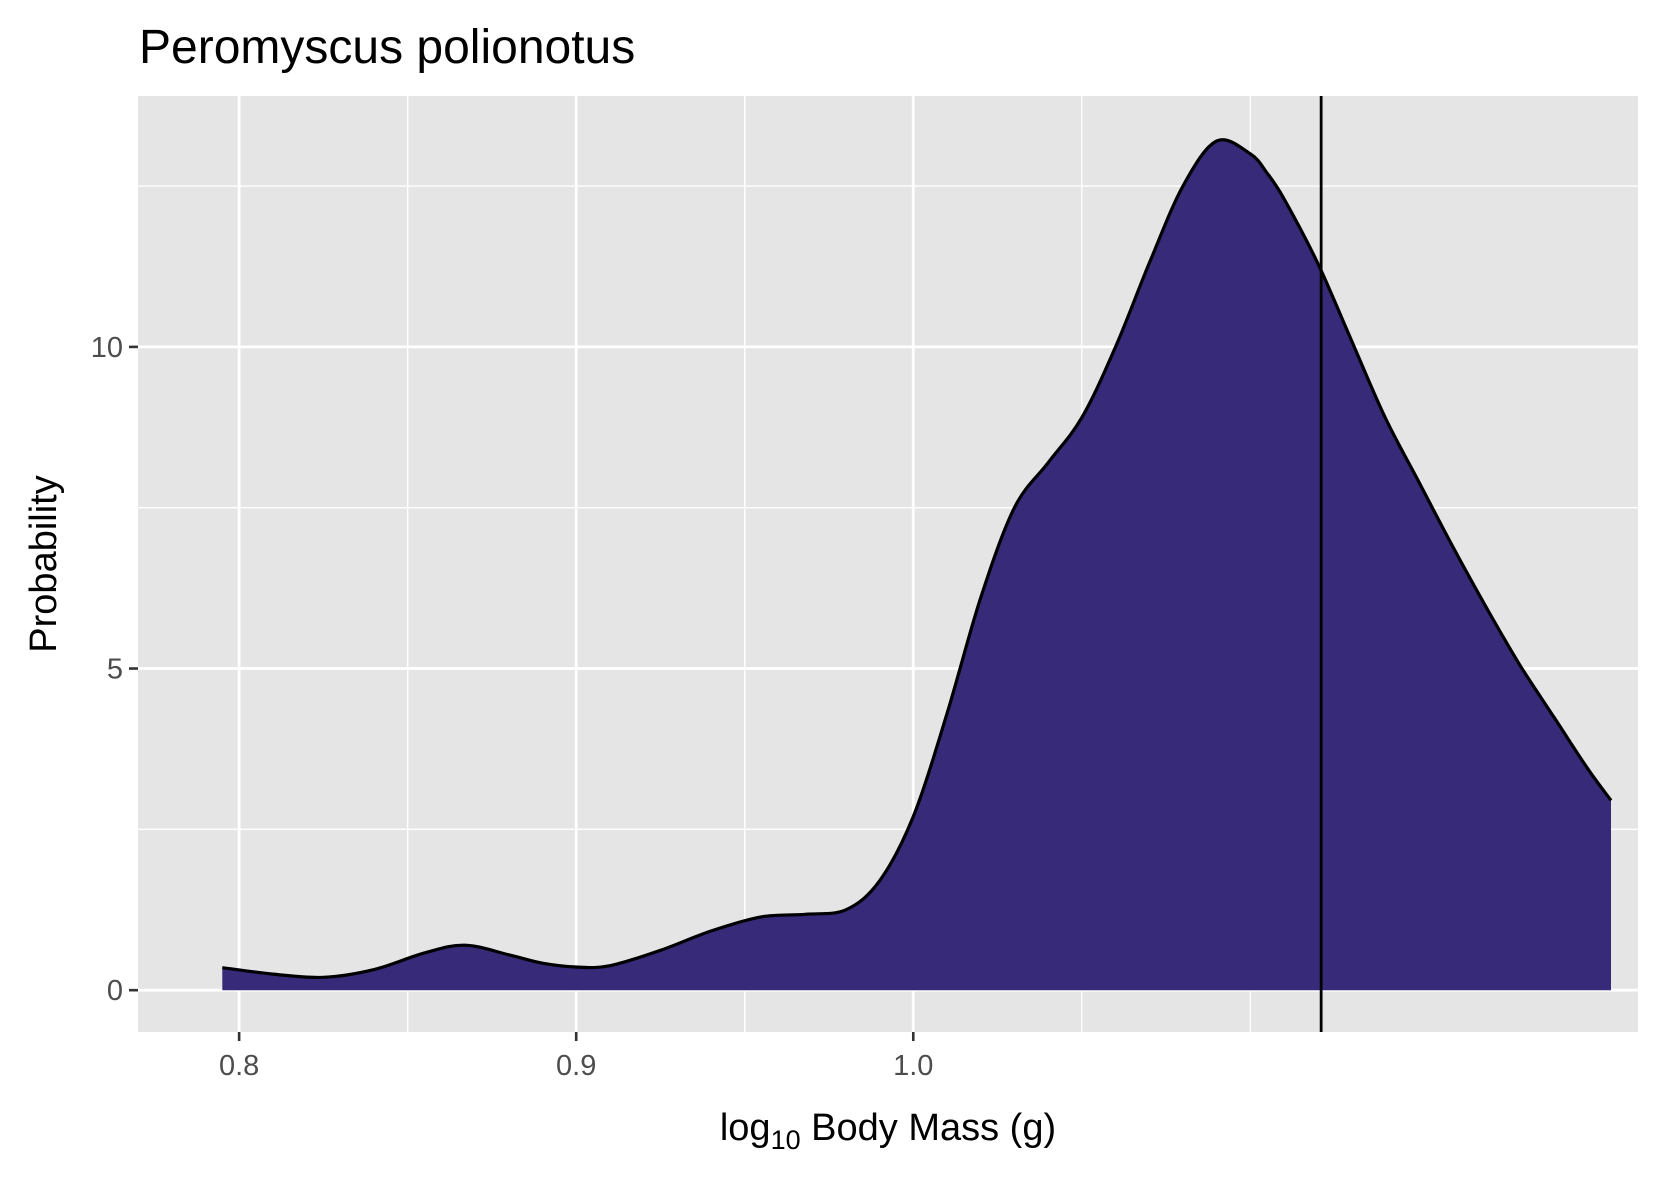 This screenshot has width=1653, height=1181. What do you see at coordinates (786, 1140) in the screenshot?
I see `x-axis-title-subscript: 10` at bounding box center [786, 1140].